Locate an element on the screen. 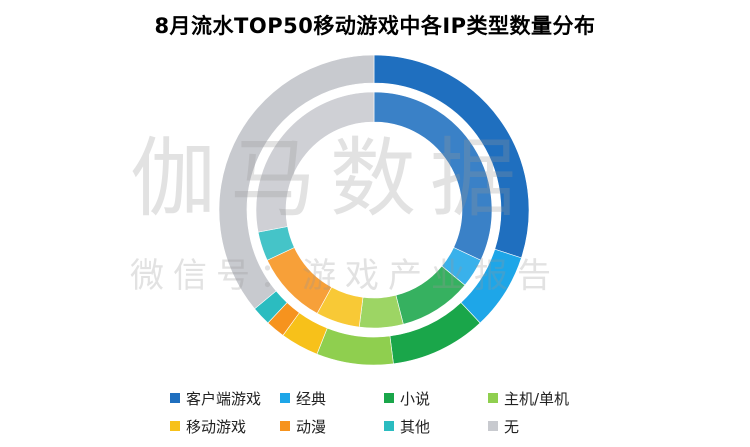 This screenshot has width=750, height=447. watermark-brand: 伽马数据 is located at coordinates (330, 179).